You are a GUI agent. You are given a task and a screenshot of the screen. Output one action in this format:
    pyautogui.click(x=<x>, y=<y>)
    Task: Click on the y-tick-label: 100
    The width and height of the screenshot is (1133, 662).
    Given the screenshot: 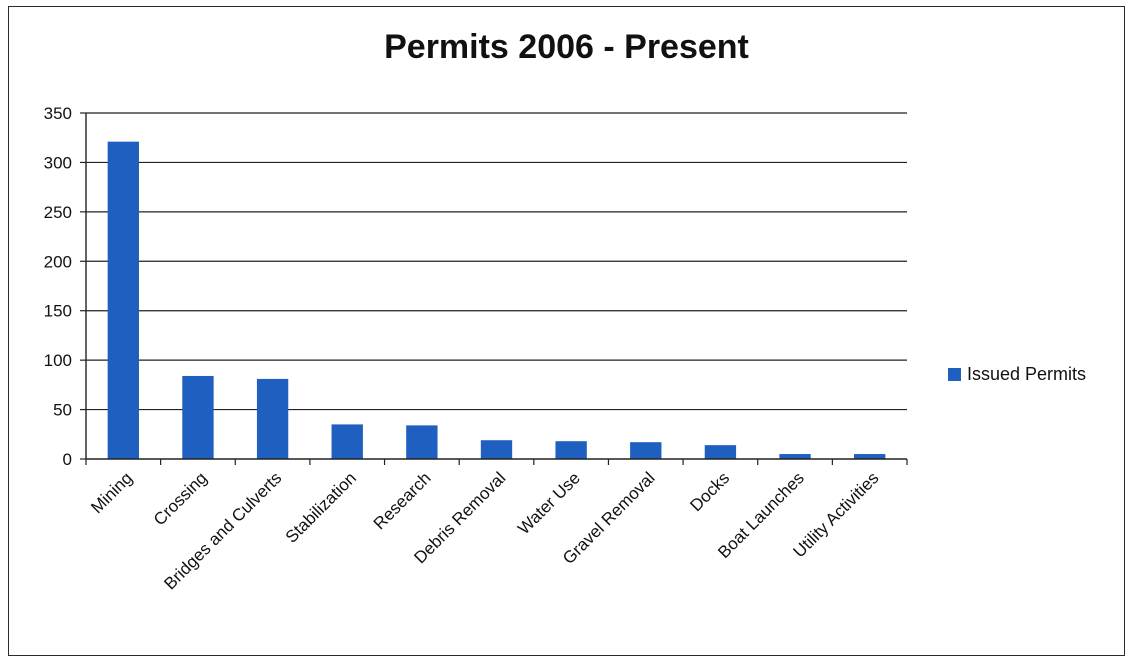 What is the action you would take?
    pyautogui.click(x=58, y=360)
    